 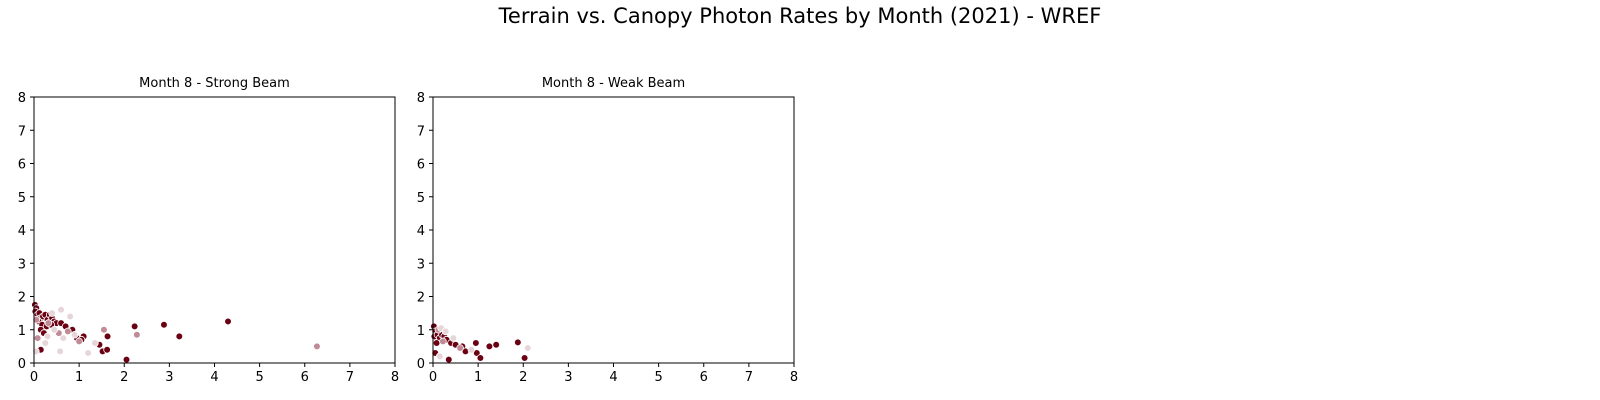 I want to click on weak-beam-ytick-label-0: 0, so click(x=421, y=364).